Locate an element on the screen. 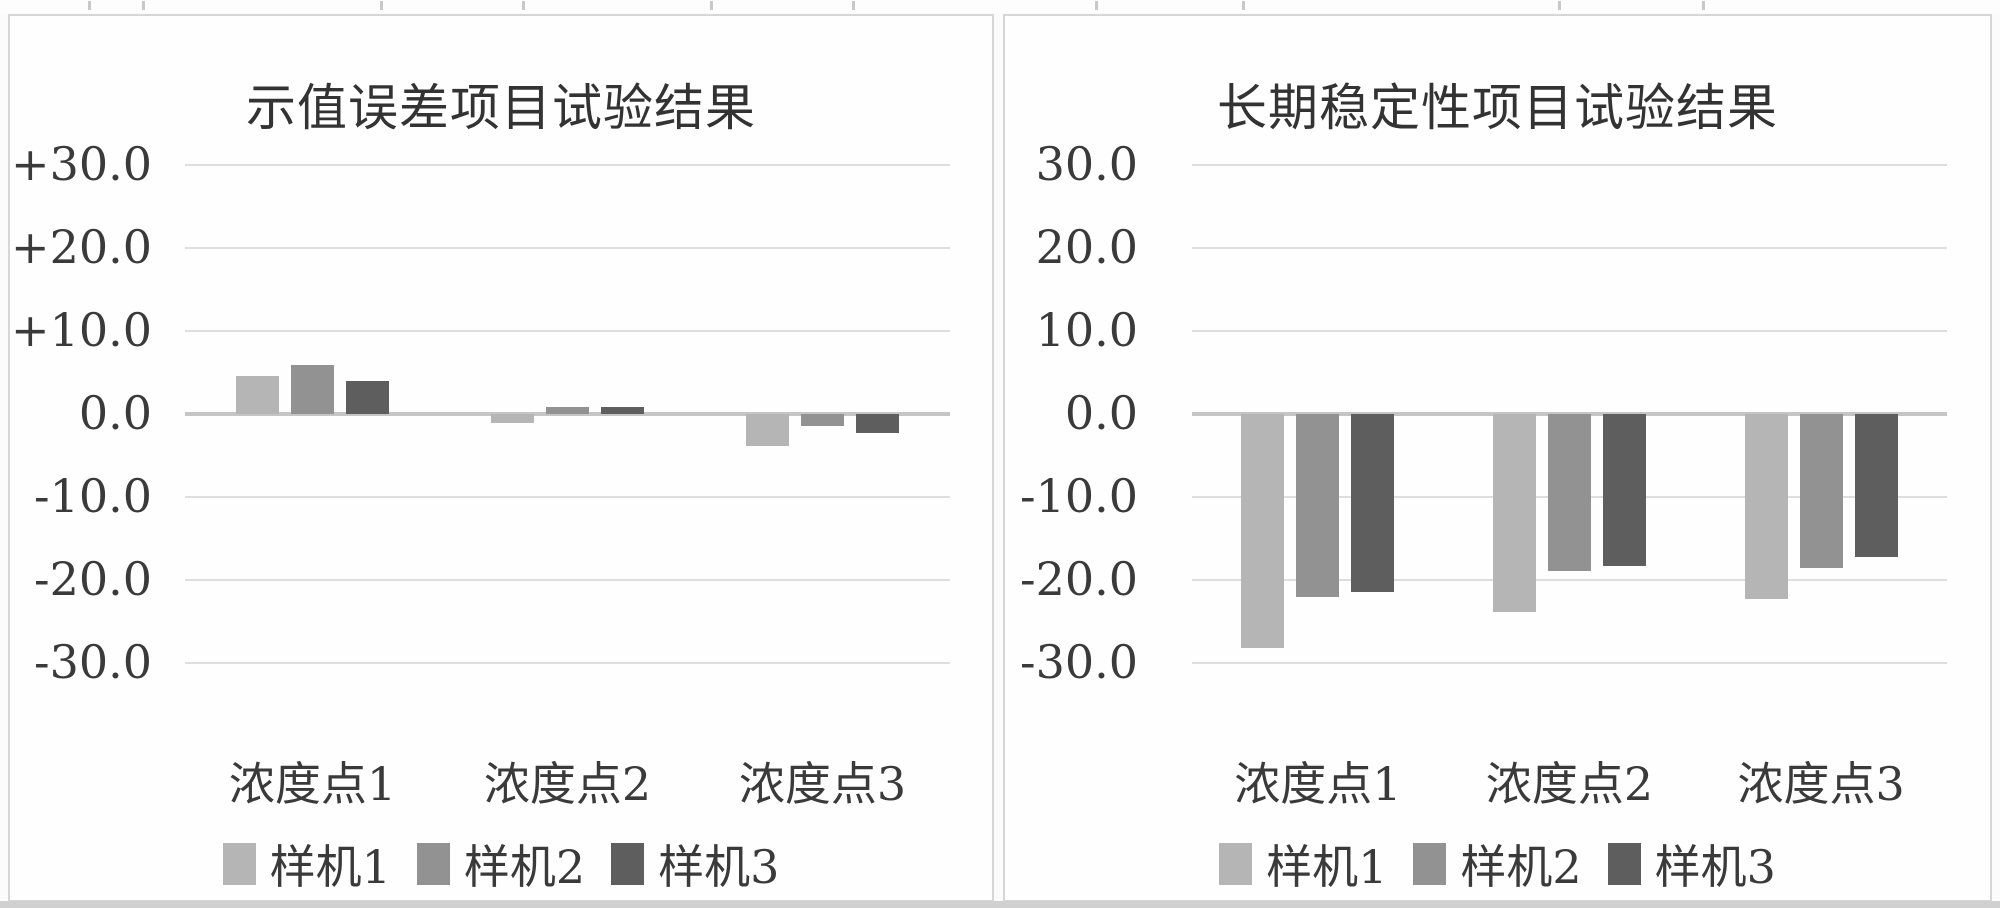 The image size is (2000, 908). chart-title-right: 长期稳定性项目试验结果 is located at coordinates (1497, 108).